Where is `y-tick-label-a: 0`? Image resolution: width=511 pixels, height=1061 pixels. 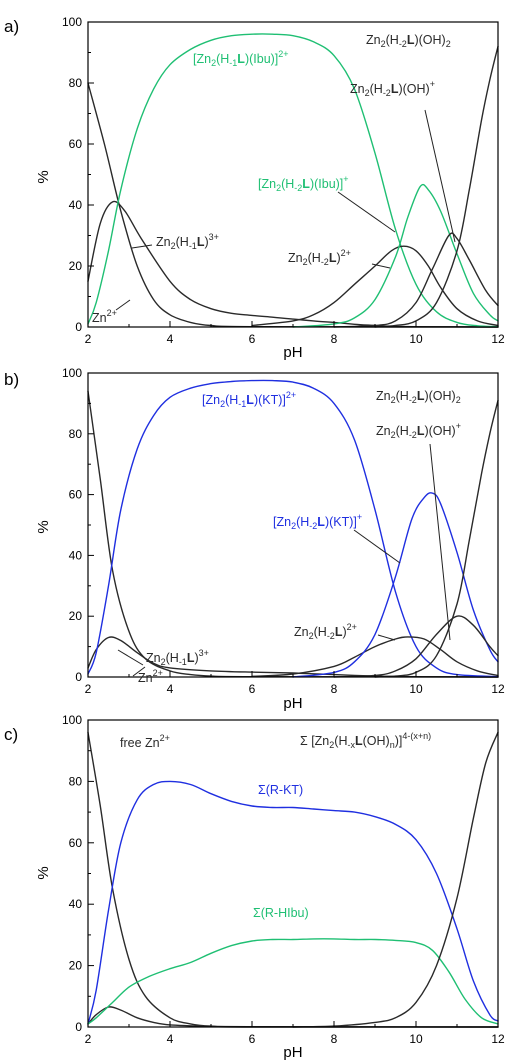
y-tick-label-a: 0 is located at coordinates (78, 327).